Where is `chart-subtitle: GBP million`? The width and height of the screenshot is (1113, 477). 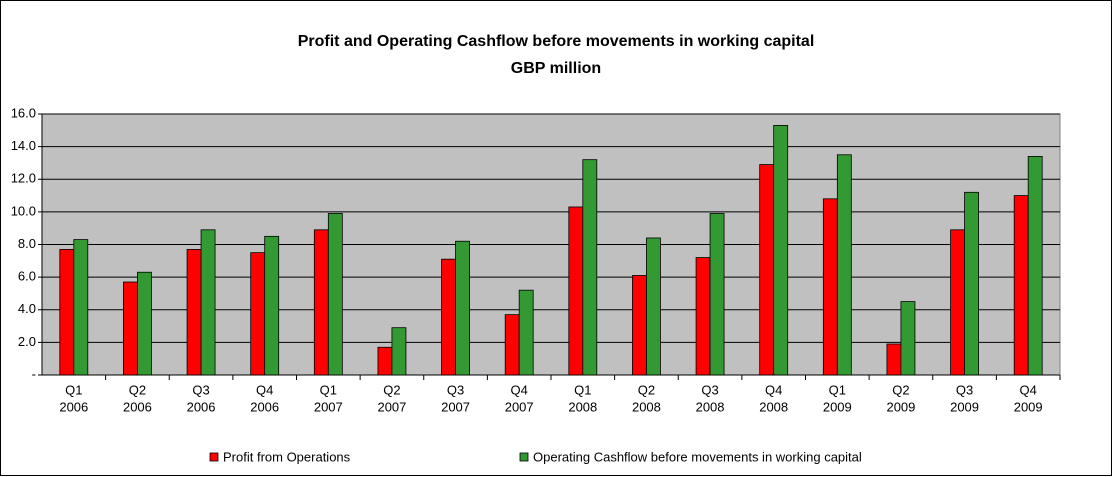
chart-subtitle: GBP million is located at coordinates (556, 68).